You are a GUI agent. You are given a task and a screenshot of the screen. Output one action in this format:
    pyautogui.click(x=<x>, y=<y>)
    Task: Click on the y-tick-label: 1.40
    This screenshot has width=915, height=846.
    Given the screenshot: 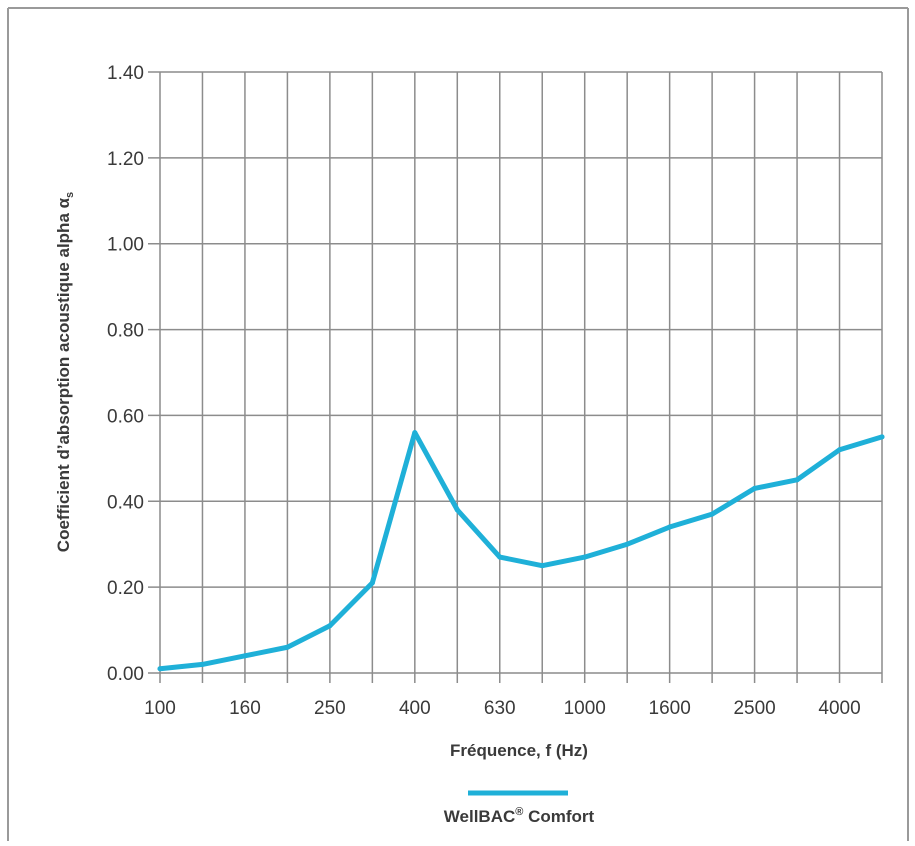 What is the action you would take?
    pyautogui.click(x=125, y=73)
    